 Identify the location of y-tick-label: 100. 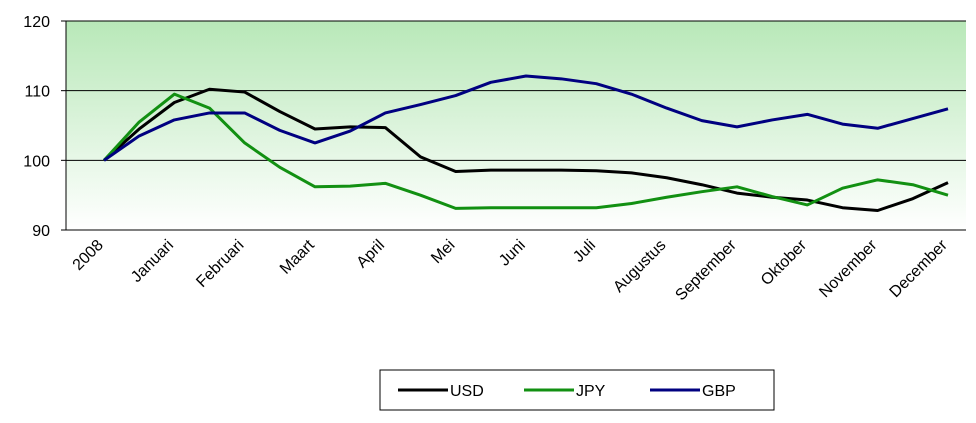
(36, 161).